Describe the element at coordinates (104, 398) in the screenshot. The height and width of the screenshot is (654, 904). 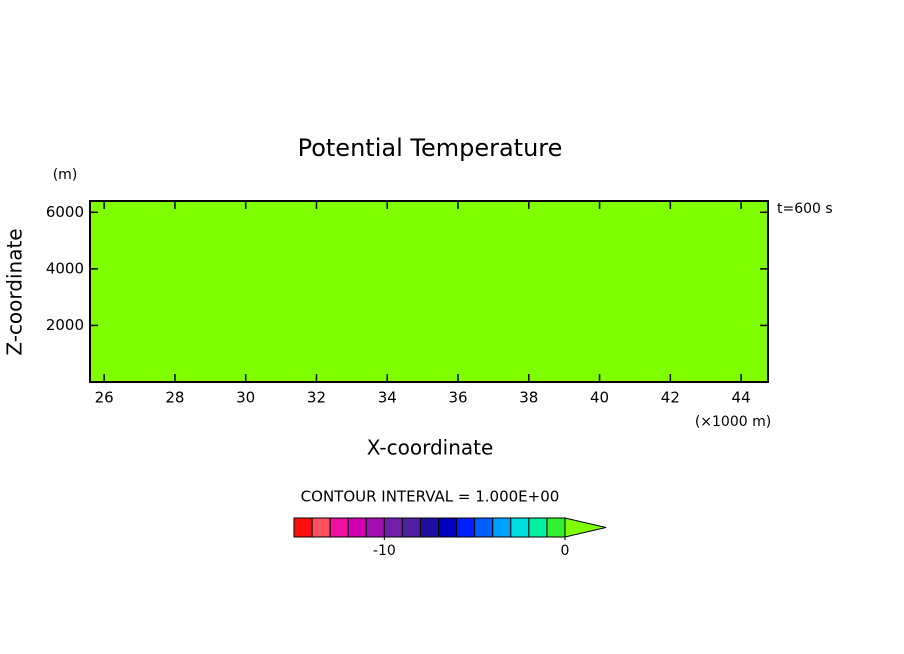
I see `x-tick-label: 26` at that location.